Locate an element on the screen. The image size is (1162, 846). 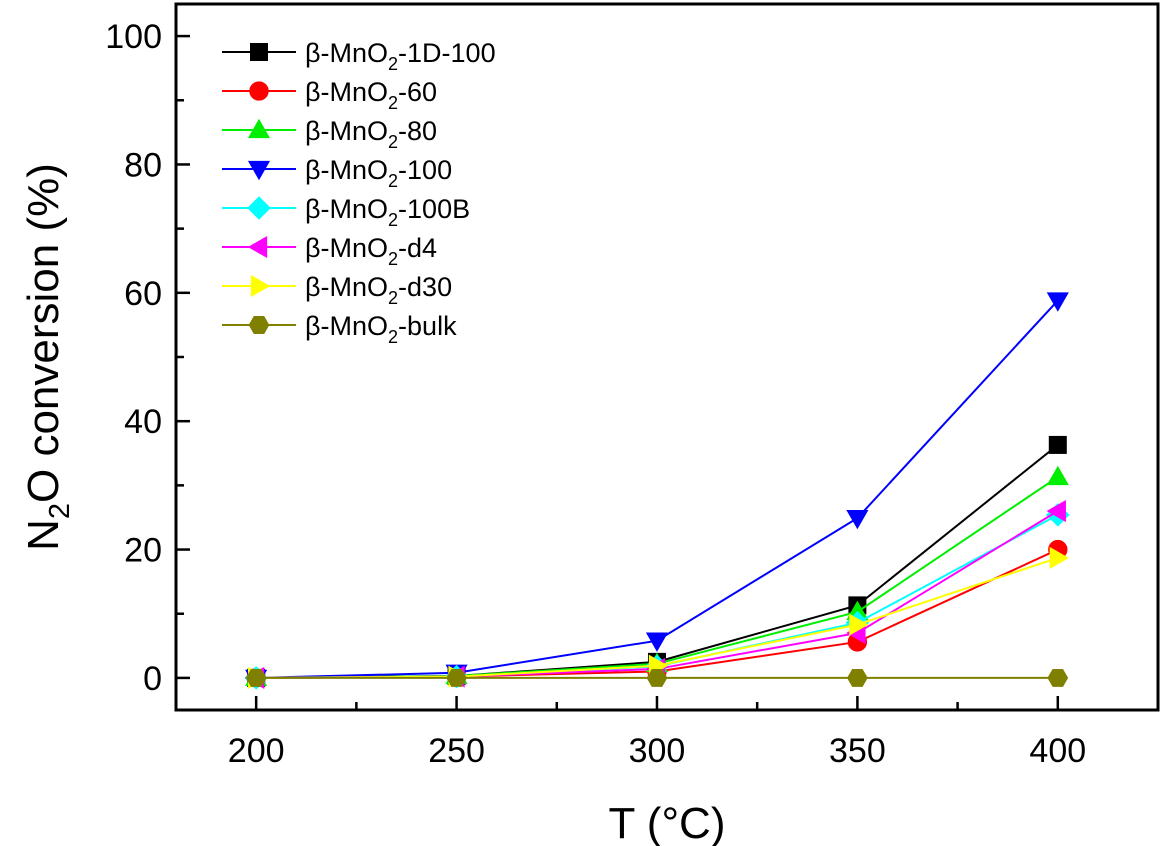
y-tick-label: 40 is located at coordinates (143, 422).